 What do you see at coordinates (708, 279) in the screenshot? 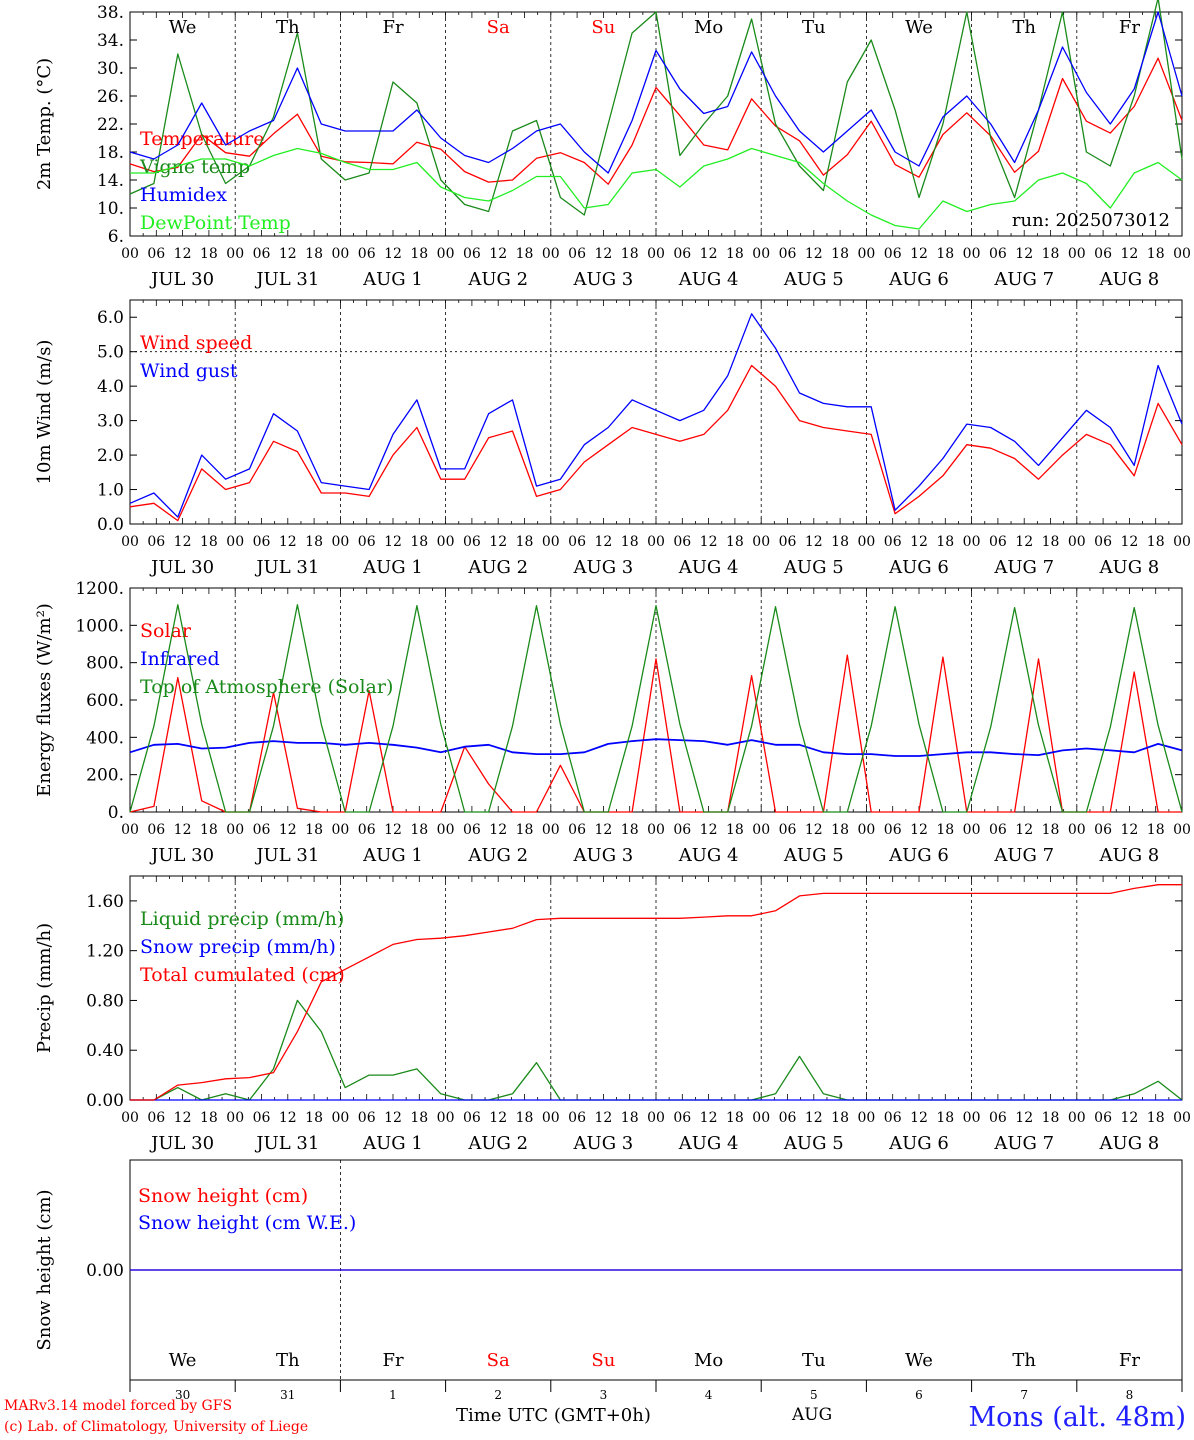
I see `date-label: AUG 4` at bounding box center [708, 279].